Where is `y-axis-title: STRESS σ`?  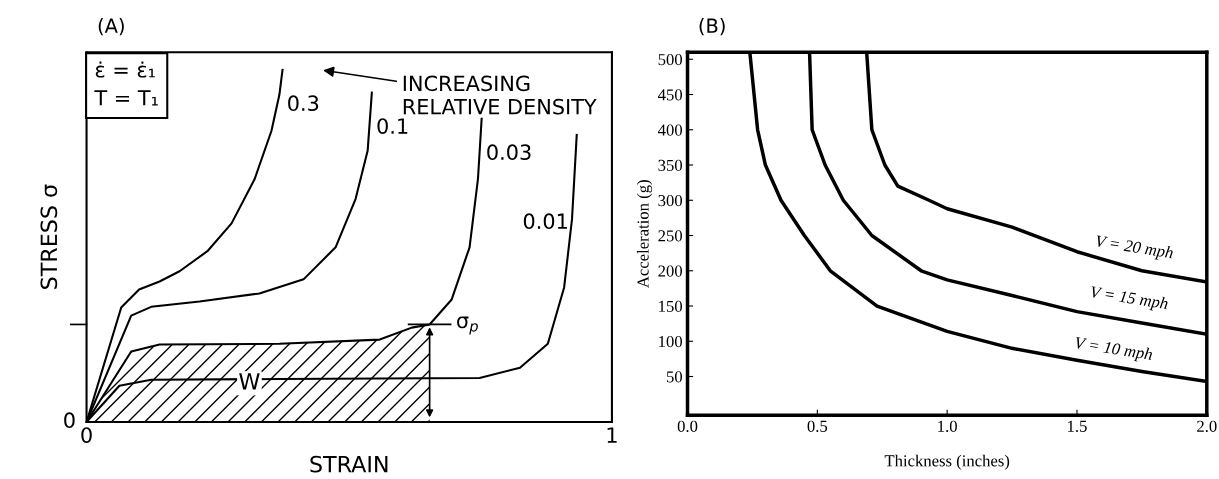 y-axis-title: STRESS σ is located at coordinates (49, 236).